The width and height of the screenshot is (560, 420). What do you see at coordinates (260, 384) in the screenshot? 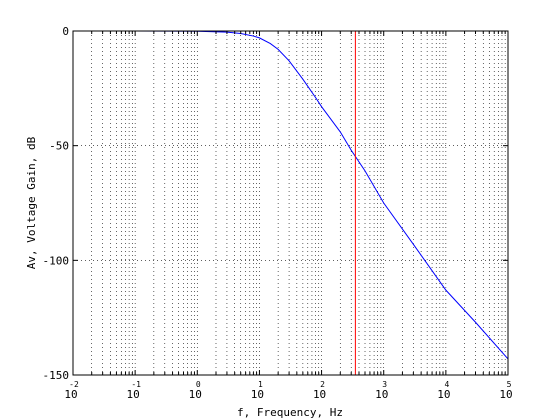
I see `x-tick-label-exponent: 1` at bounding box center [260, 384].